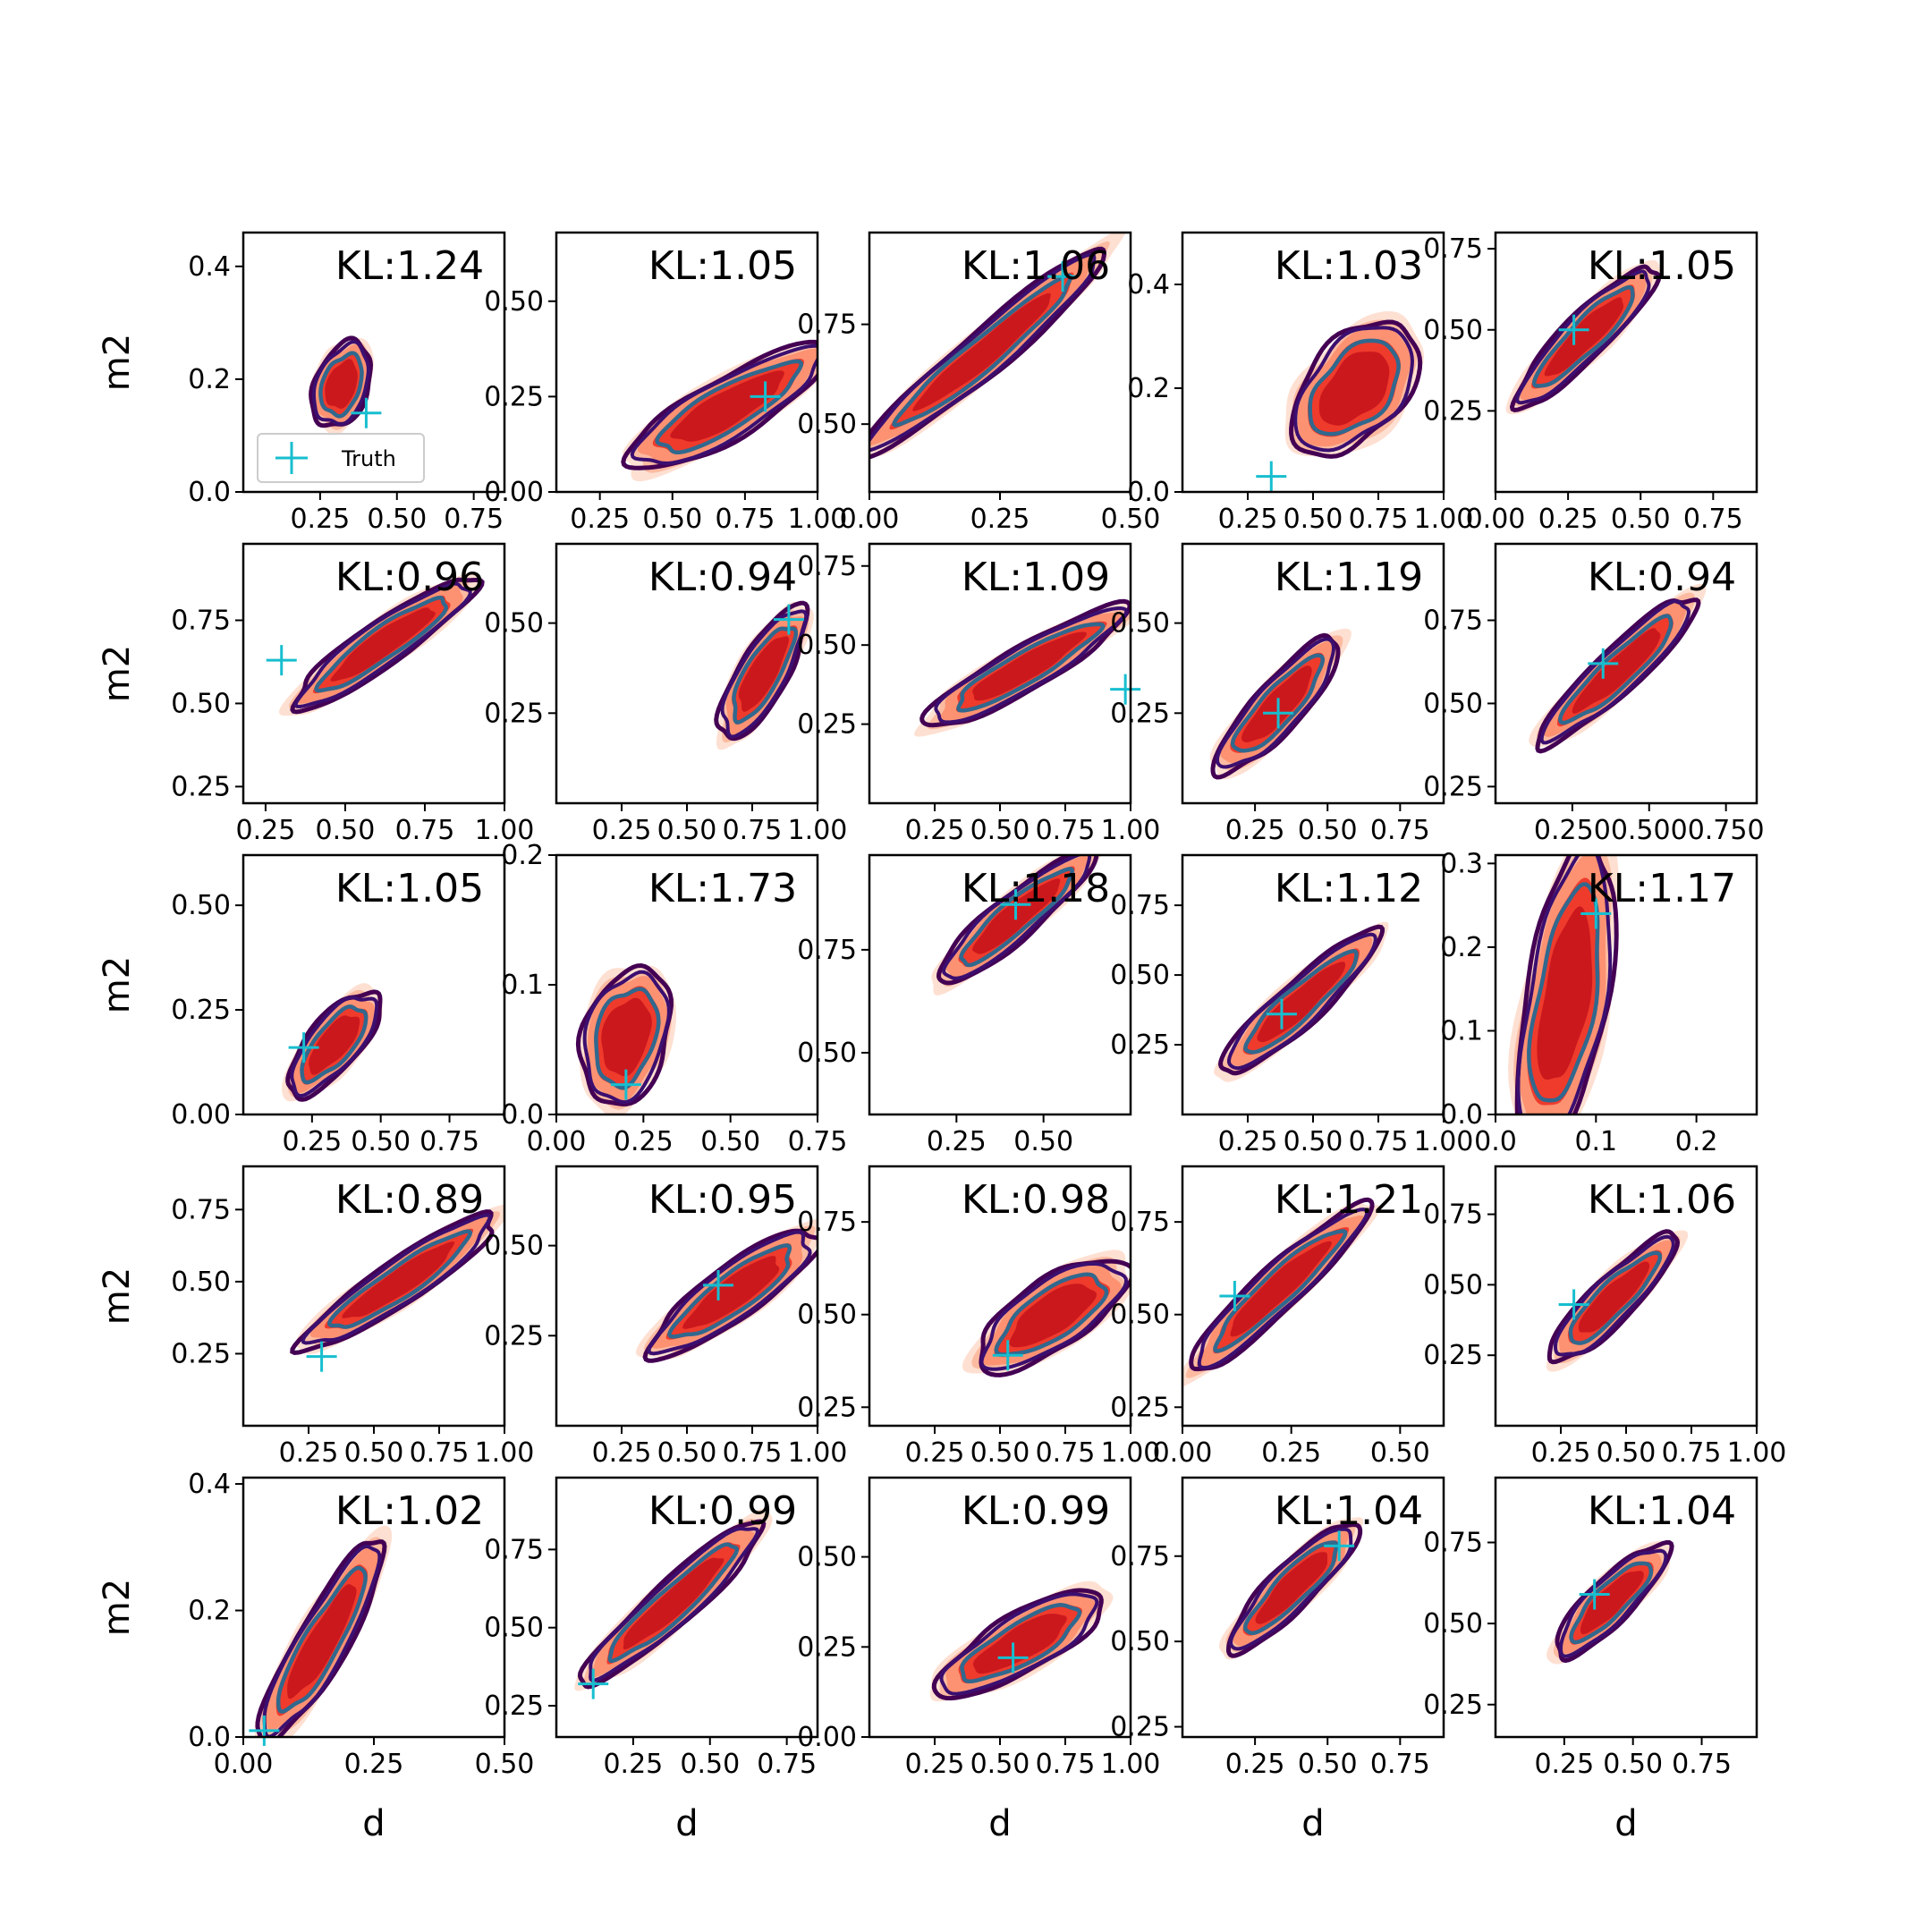  I want to click on legend: Truth, so click(341, 458).